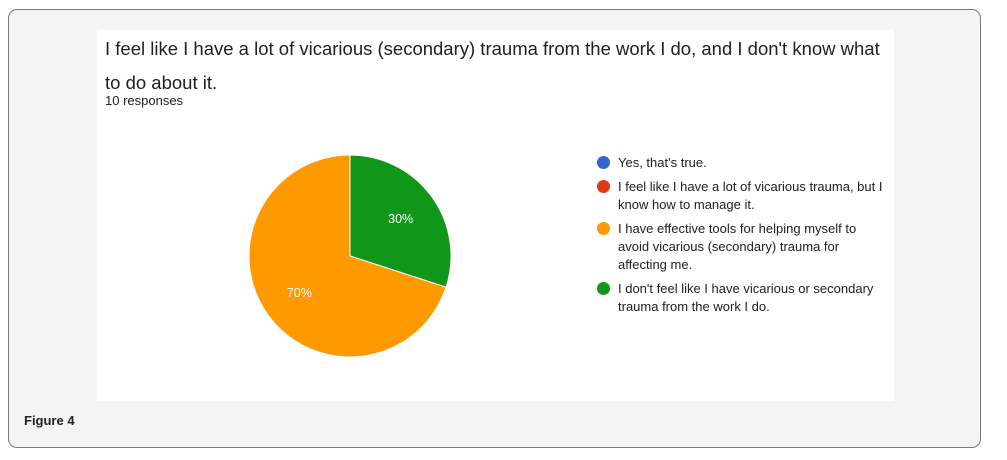  What do you see at coordinates (144, 100) in the screenshot?
I see `response-count: 10 responses` at bounding box center [144, 100].